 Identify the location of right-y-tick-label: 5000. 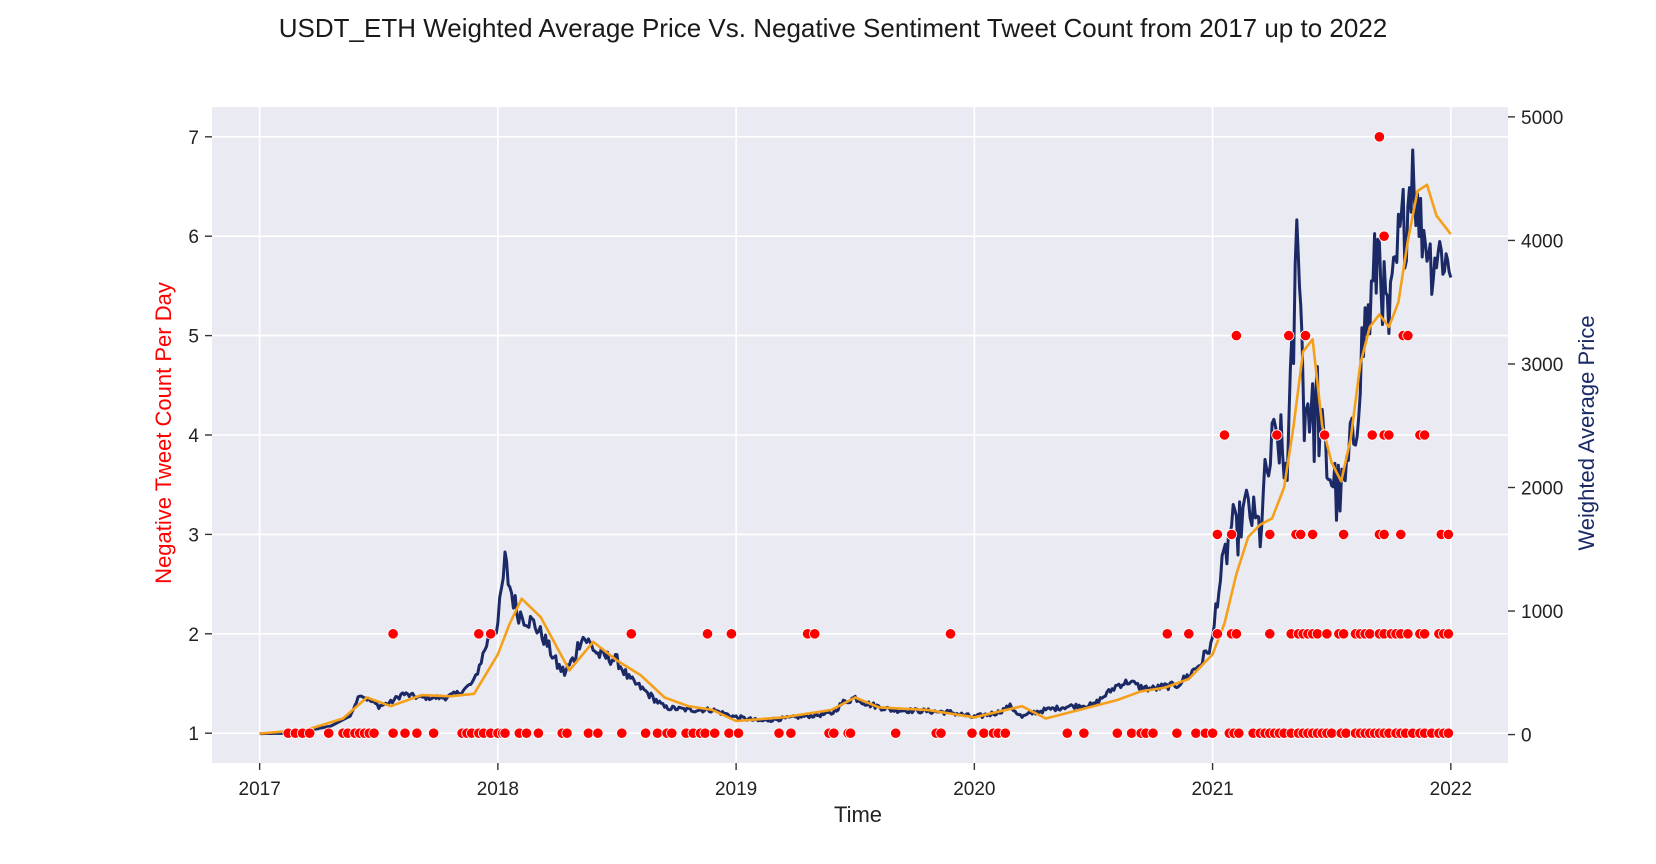
(1542, 118).